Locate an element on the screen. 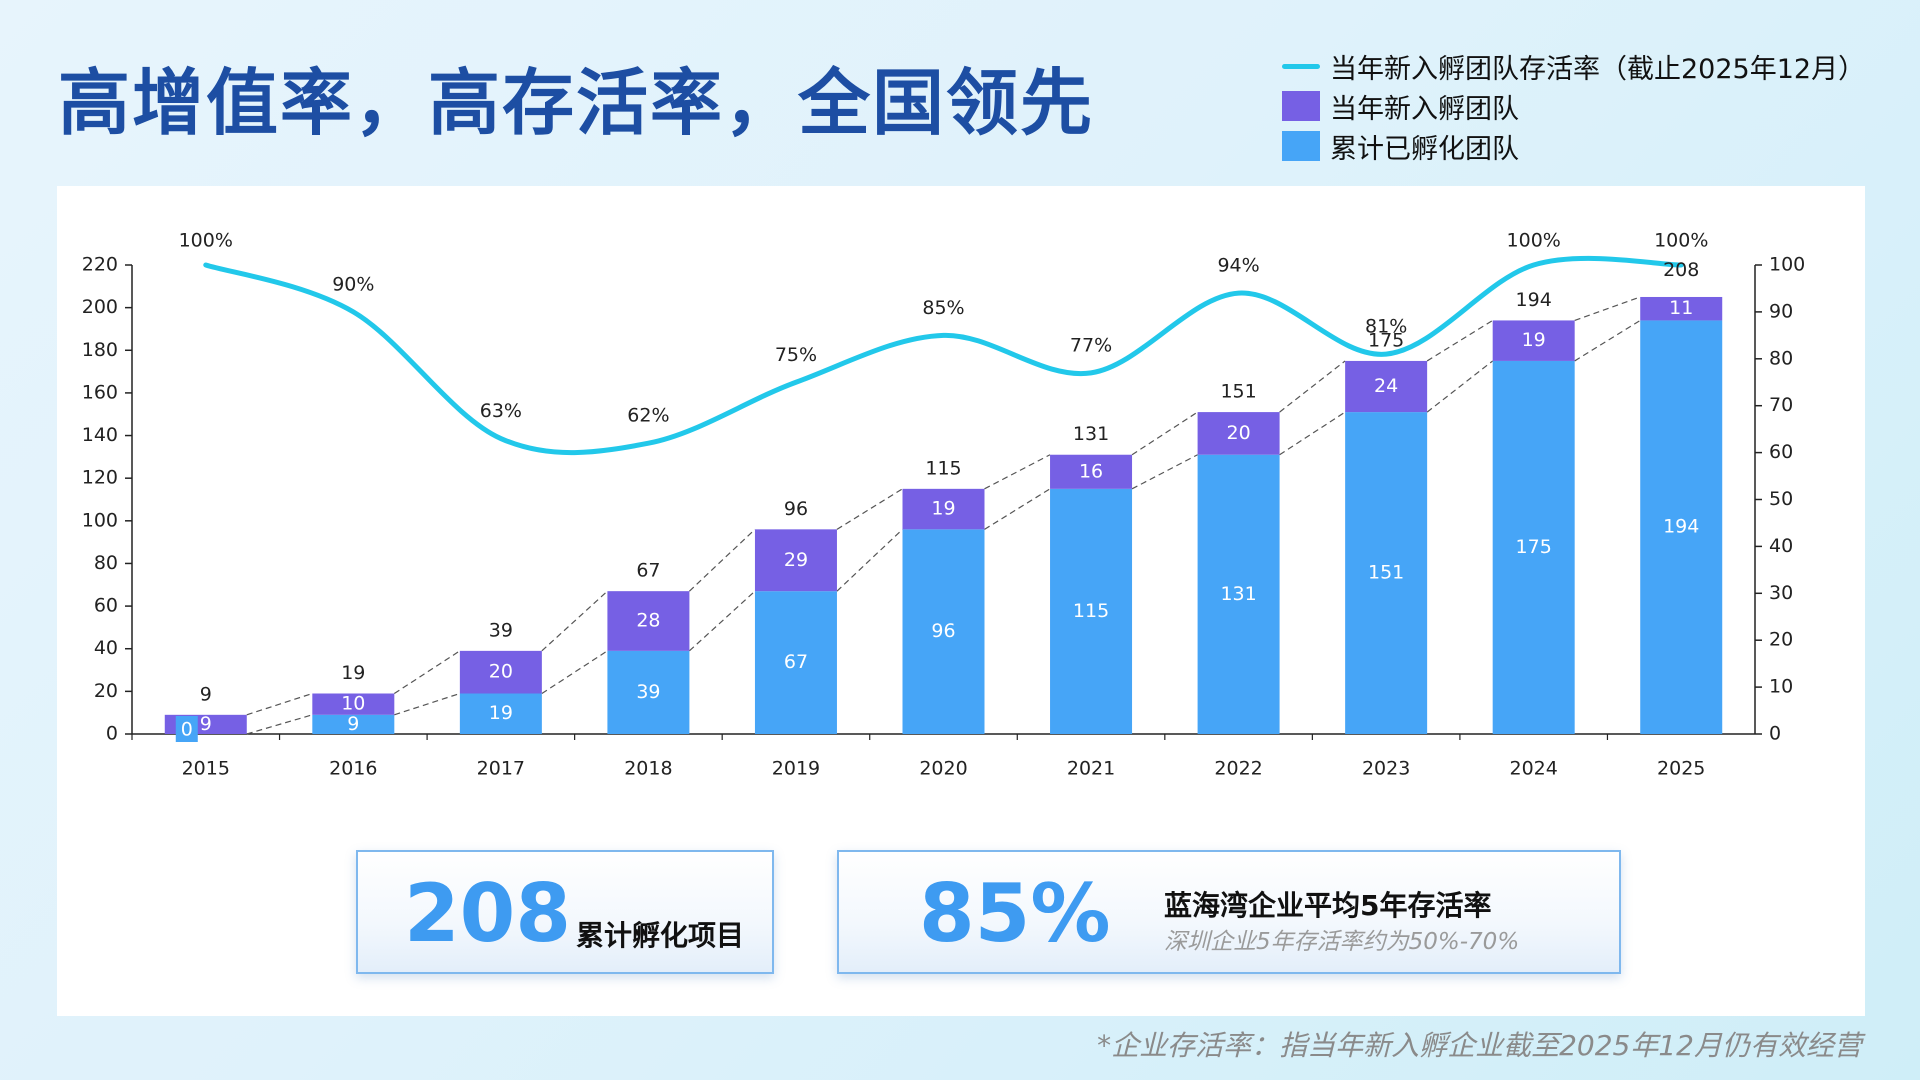 The image size is (1920, 1080). label-total-value: 67 is located at coordinates (648, 571).